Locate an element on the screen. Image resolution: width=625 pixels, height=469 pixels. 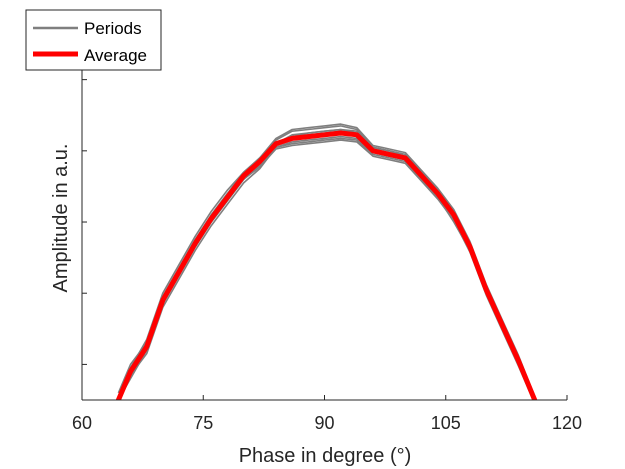
legend-periods-label: Periods is located at coordinates (113, 28).